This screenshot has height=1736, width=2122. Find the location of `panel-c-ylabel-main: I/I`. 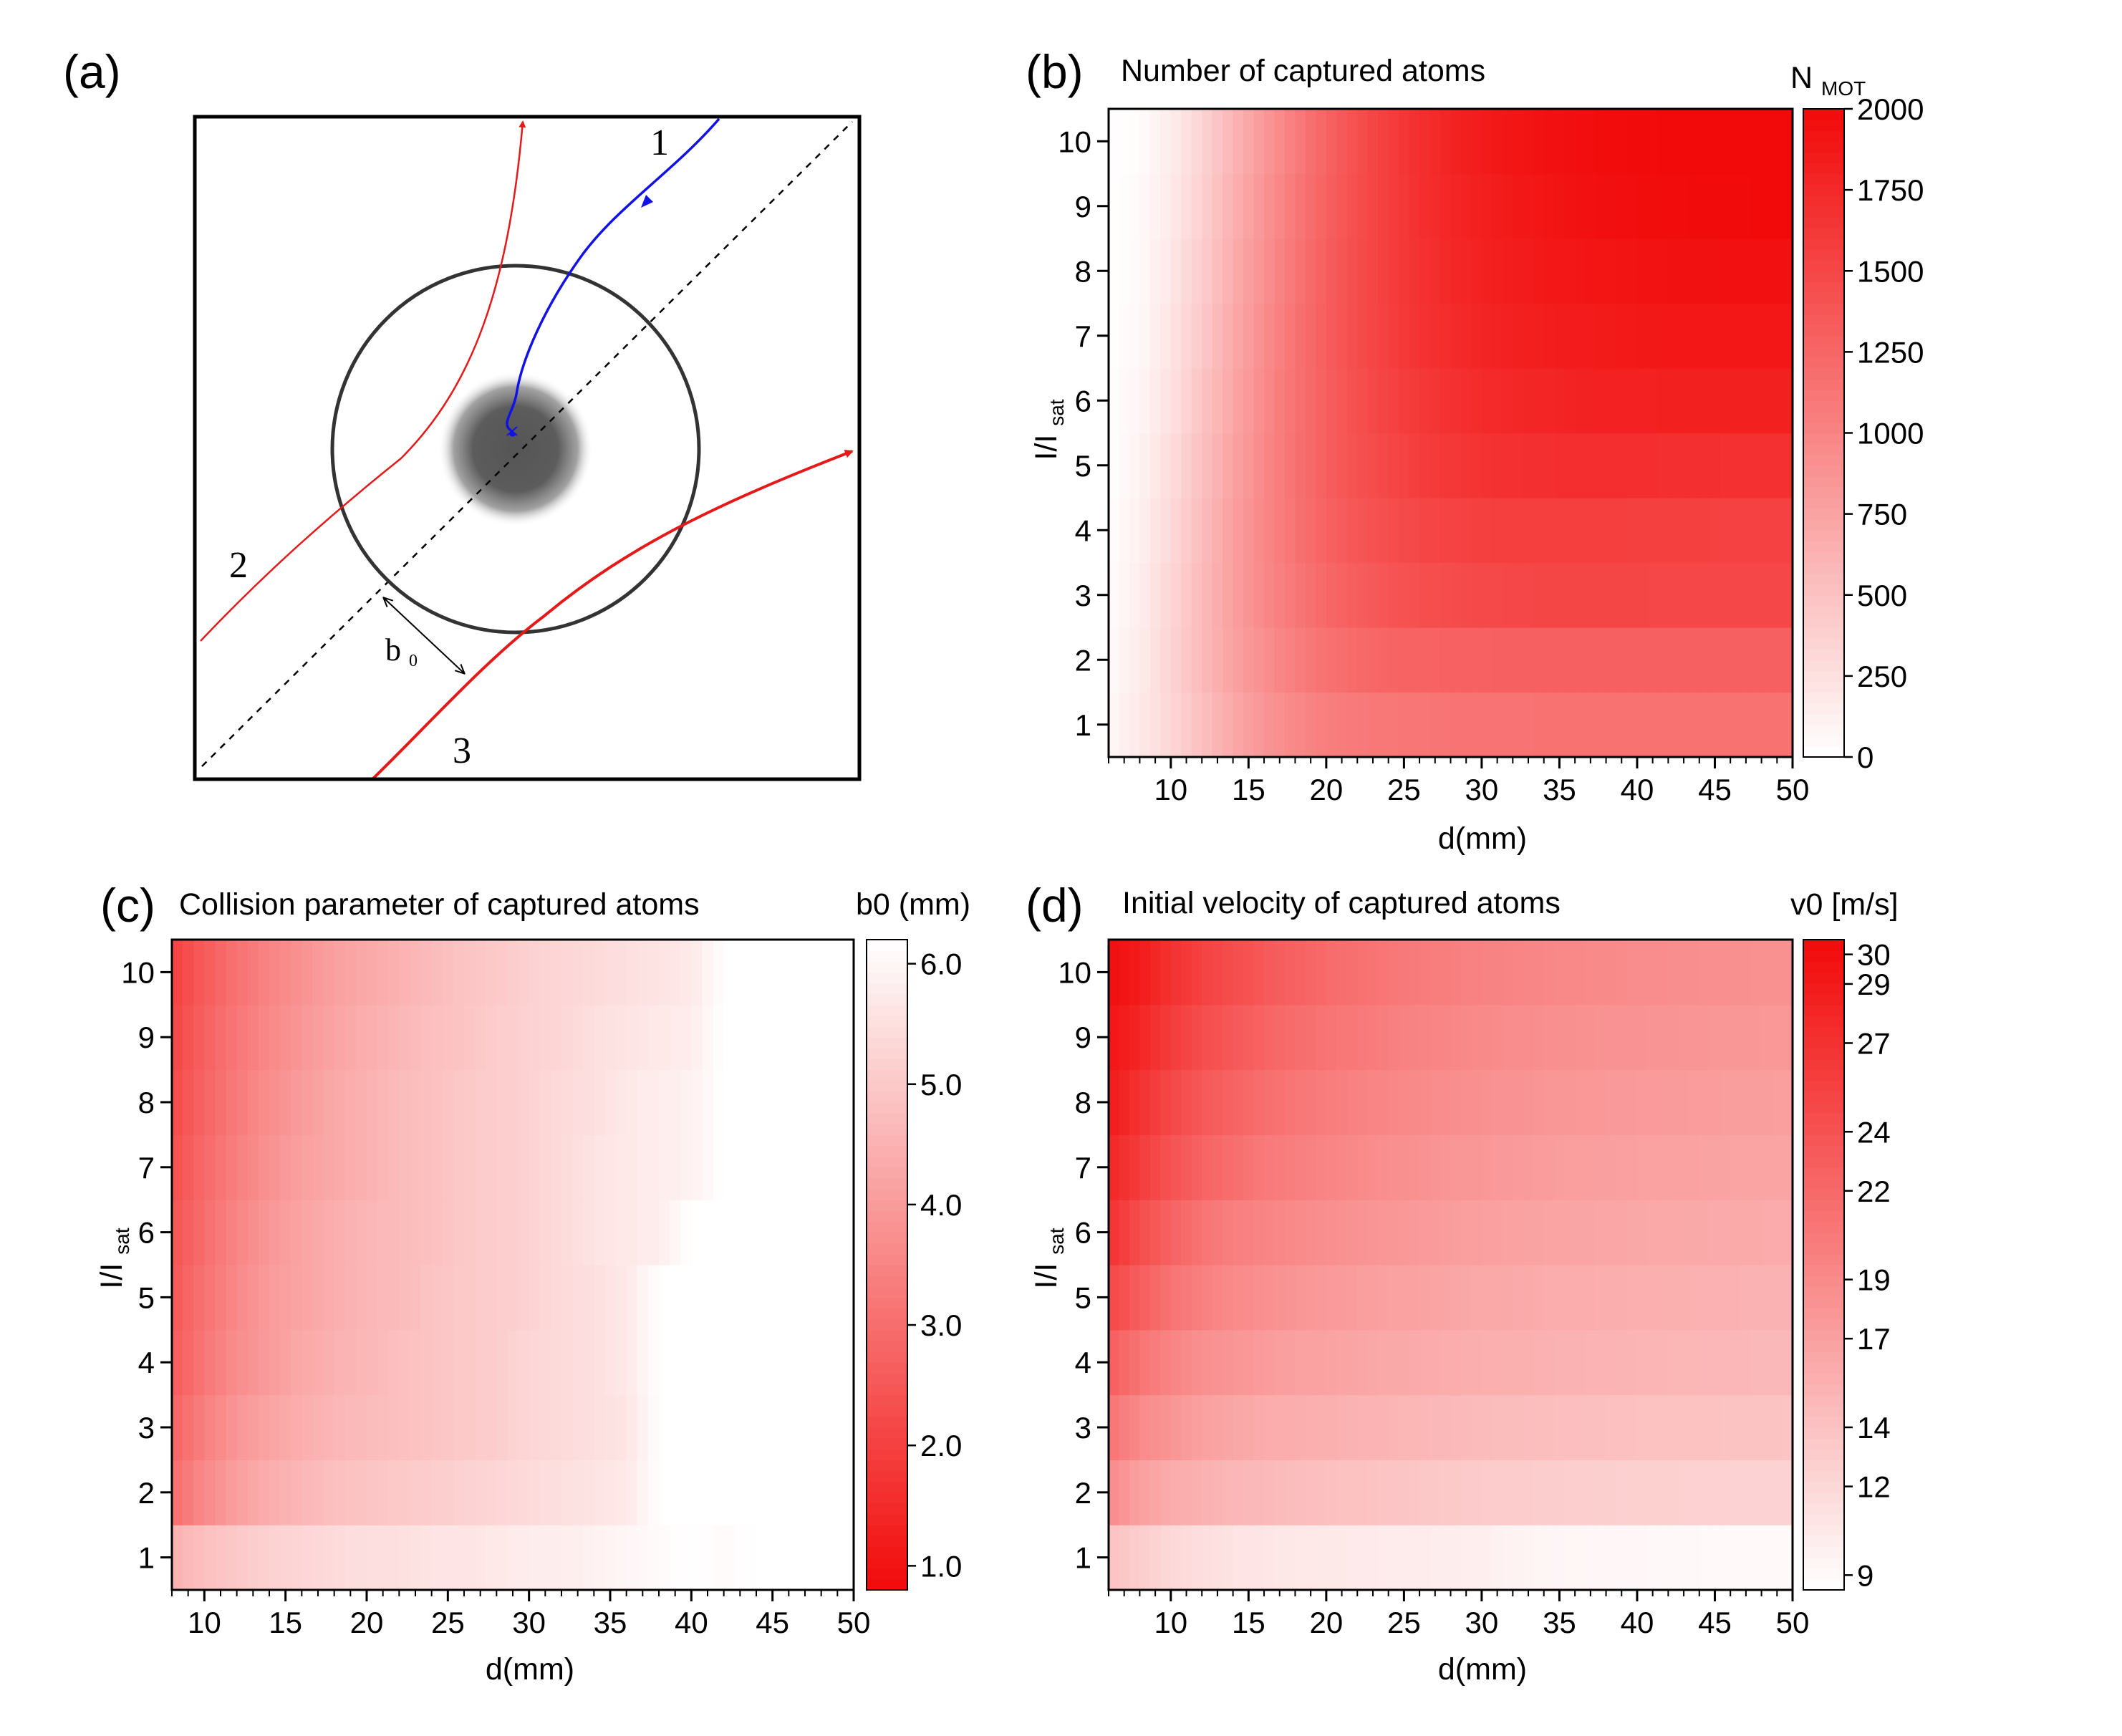

panel-c-ylabel-main: I/I is located at coordinates (112, 1276).